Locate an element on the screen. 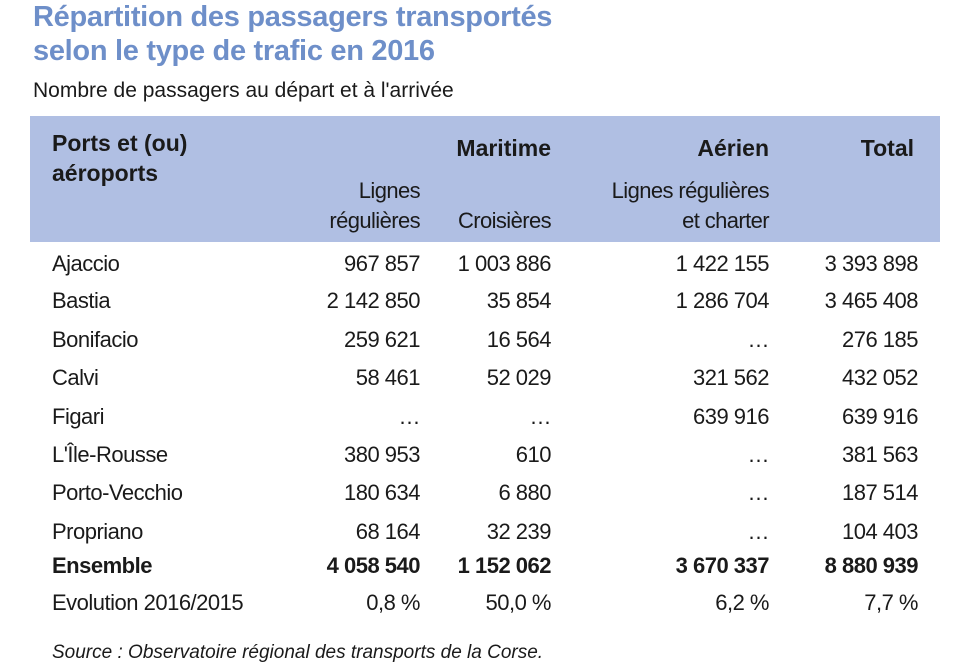  header-aerien: Aérien is located at coordinates (733, 148).